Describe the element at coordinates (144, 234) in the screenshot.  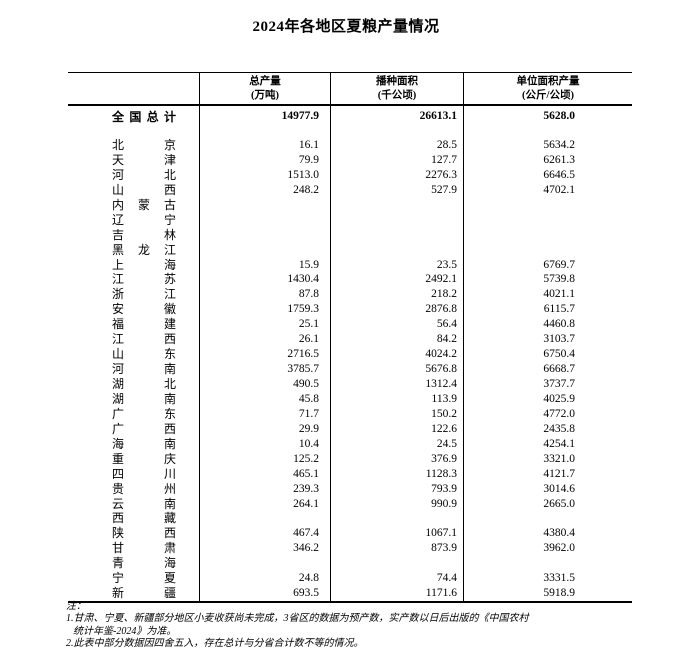
I see `region-name: 吉林` at that location.